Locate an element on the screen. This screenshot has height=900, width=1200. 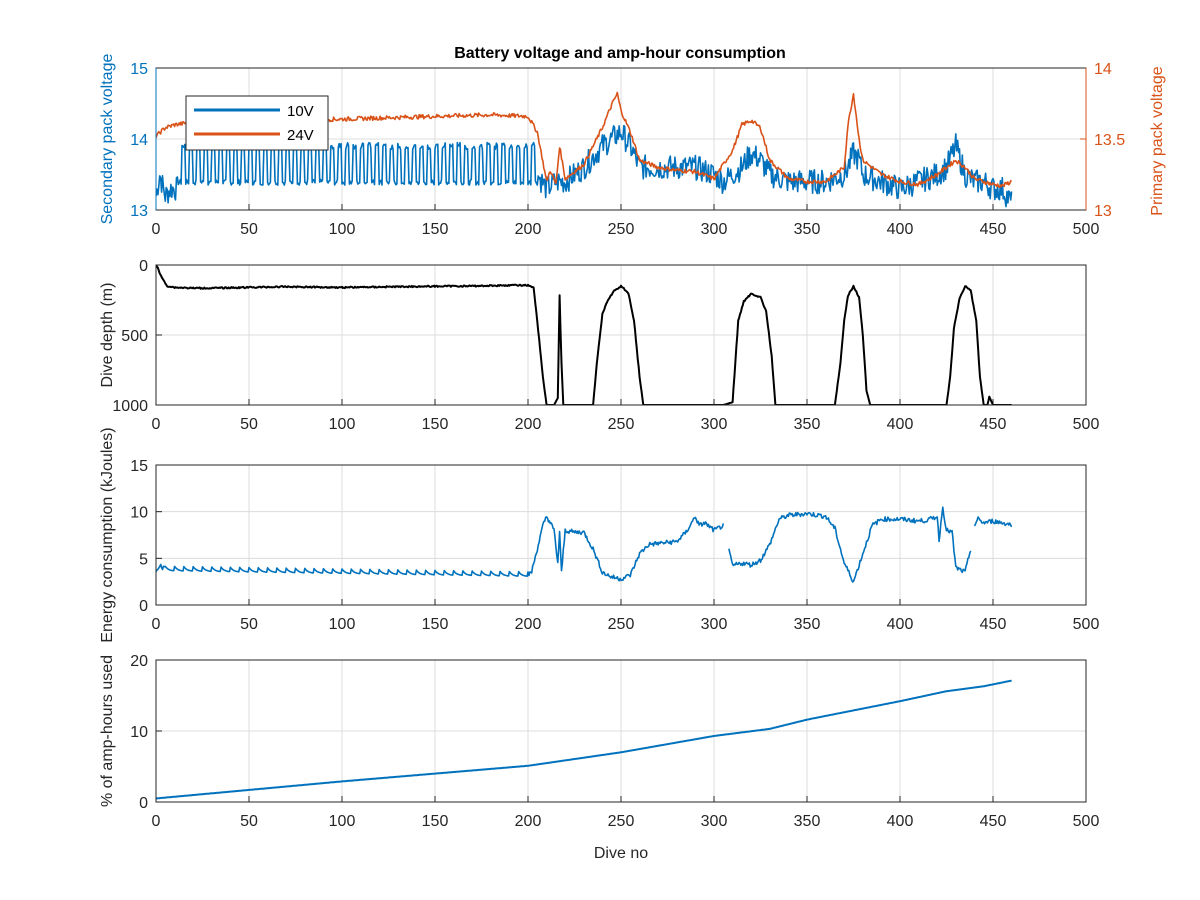
y-tick-label: 500 is located at coordinates (134, 336).